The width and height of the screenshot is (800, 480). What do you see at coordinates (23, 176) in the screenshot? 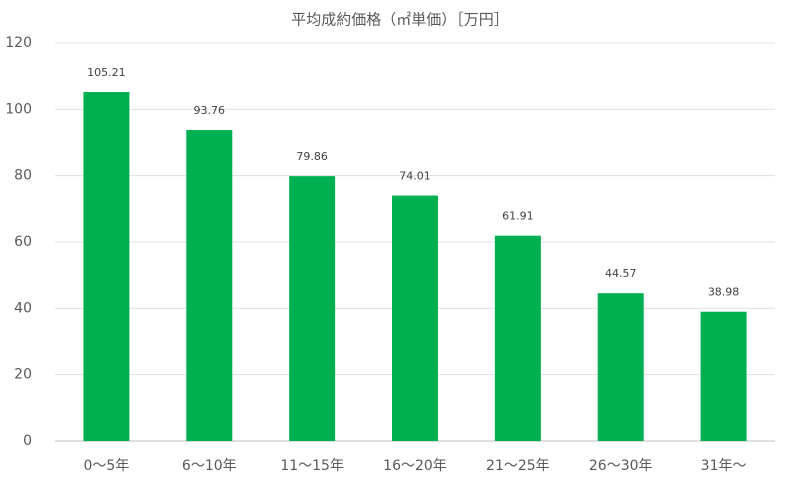
I see `y-tick-label: 80` at bounding box center [23, 176].